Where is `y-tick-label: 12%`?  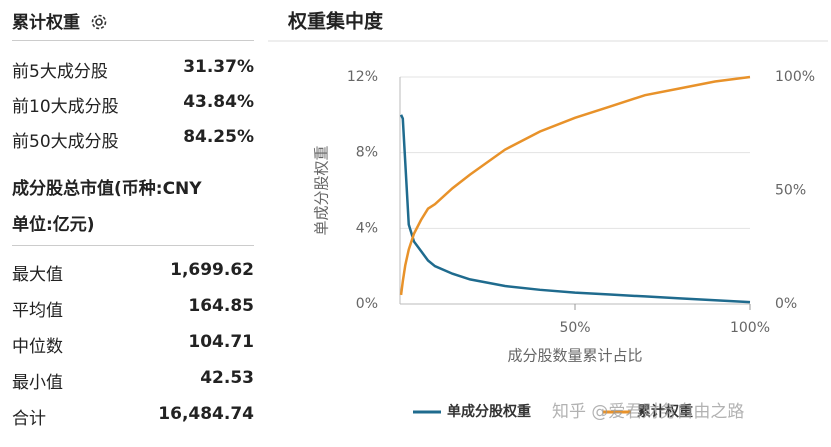 y-tick-label: 12% is located at coordinates (362, 77).